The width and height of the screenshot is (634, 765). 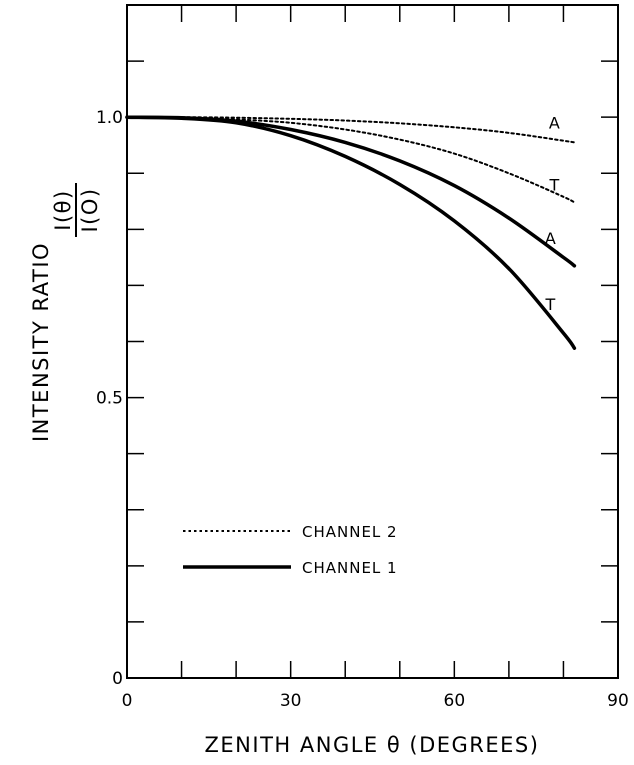 I want to click on y-axis-label: INTENSITY RATIO, so click(x=41, y=342).